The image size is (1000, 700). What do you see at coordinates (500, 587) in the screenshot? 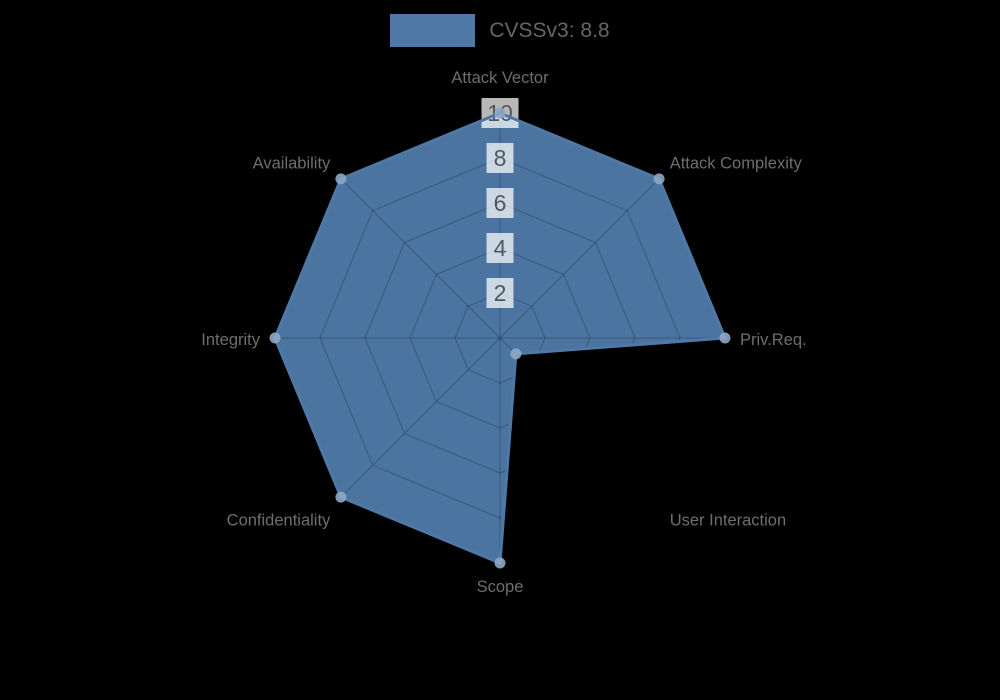
I see `axis-label-scope: Scope` at bounding box center [500, 587].